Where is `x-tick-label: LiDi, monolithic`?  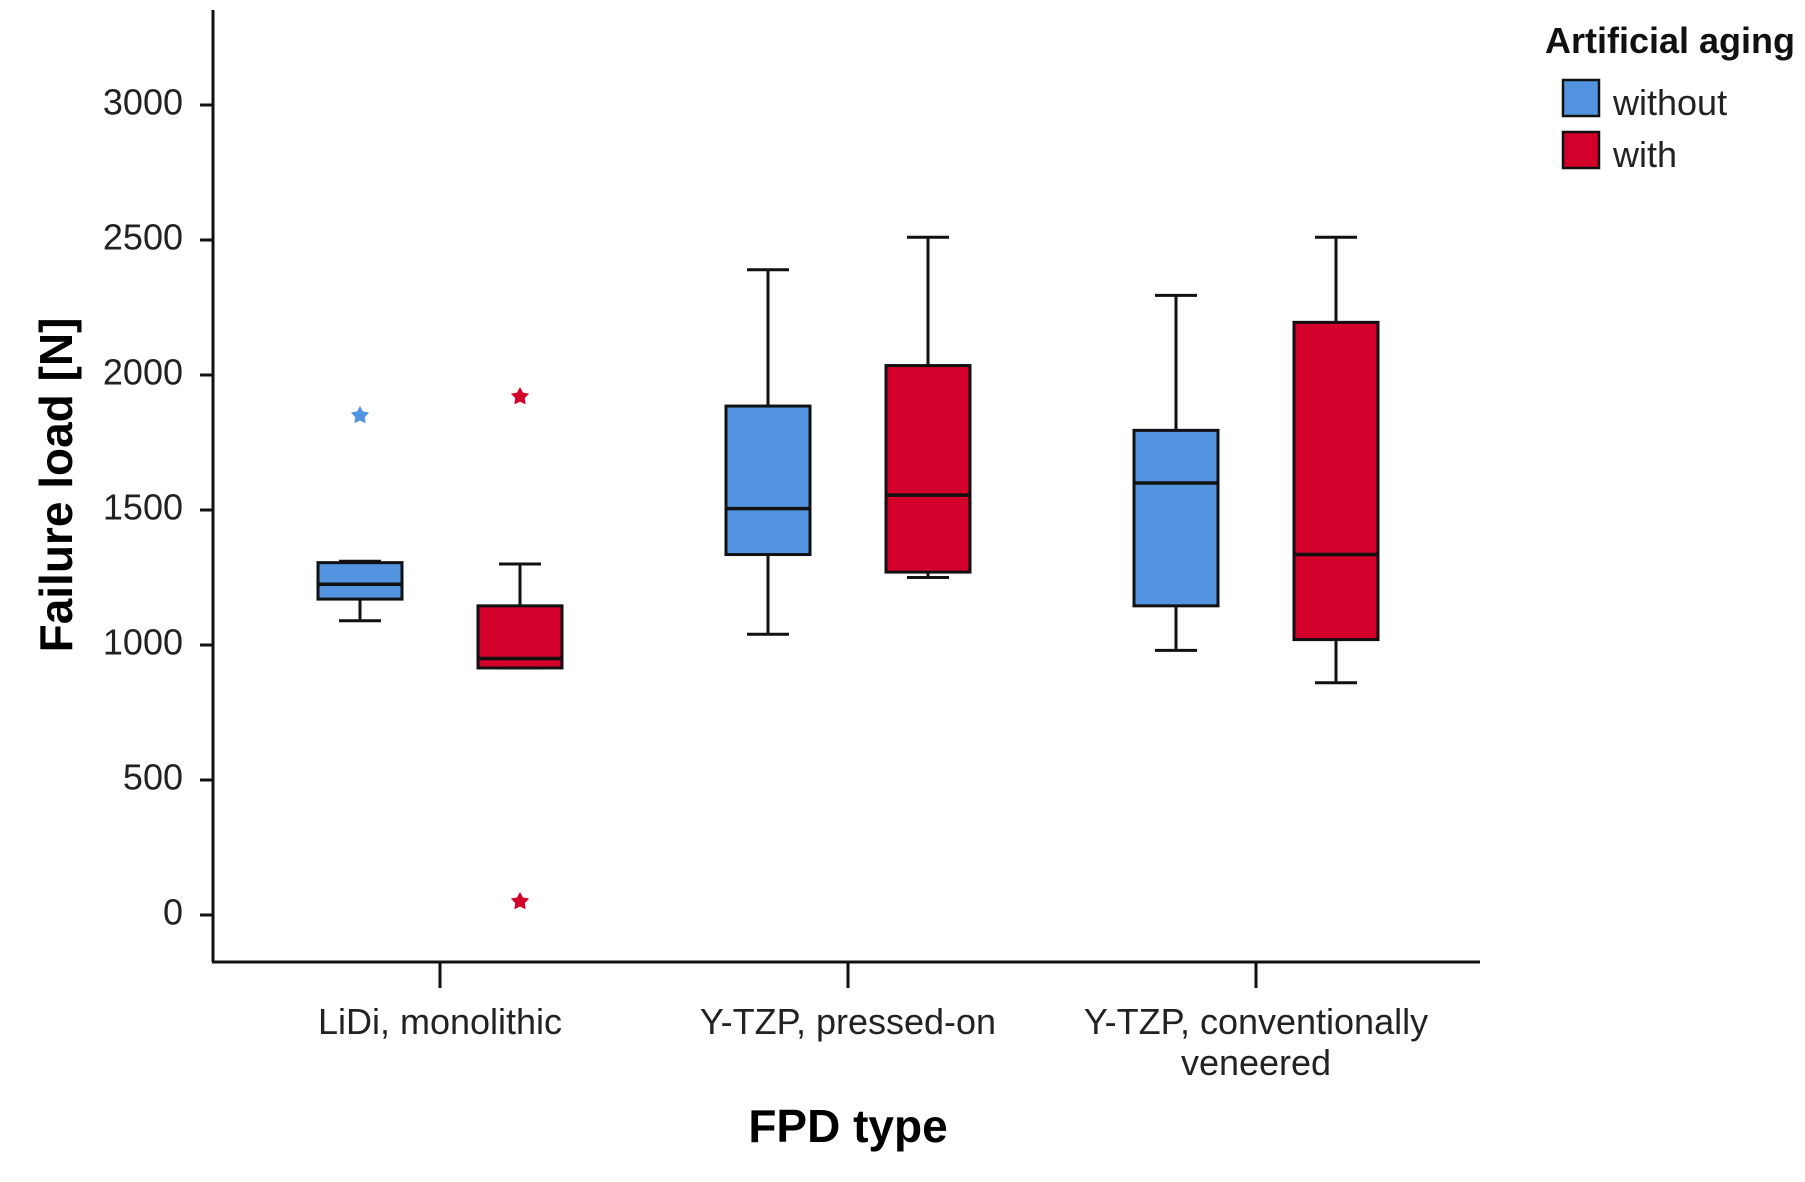
x-tick-label: LiDi, monolithic is located at coordinates (440, 1021).